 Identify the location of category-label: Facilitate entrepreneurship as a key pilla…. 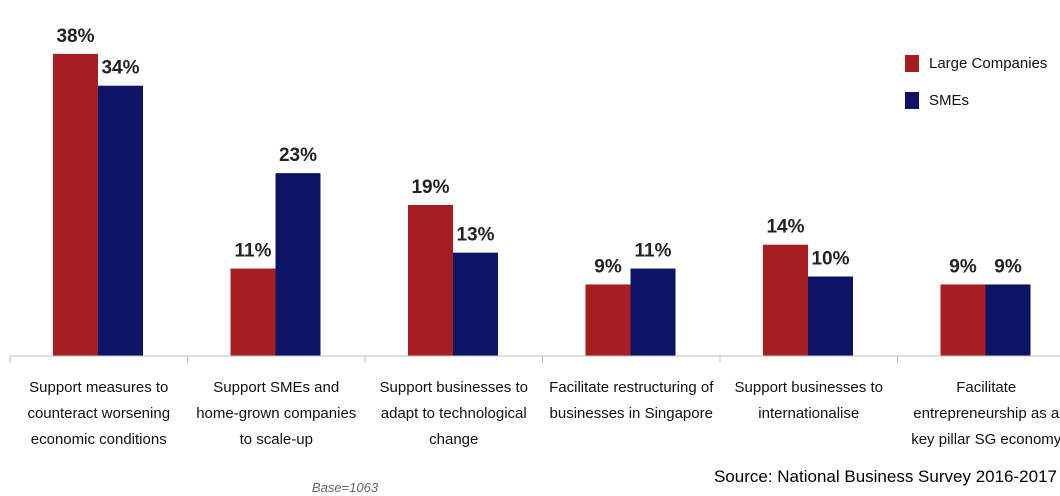
(985, 413).